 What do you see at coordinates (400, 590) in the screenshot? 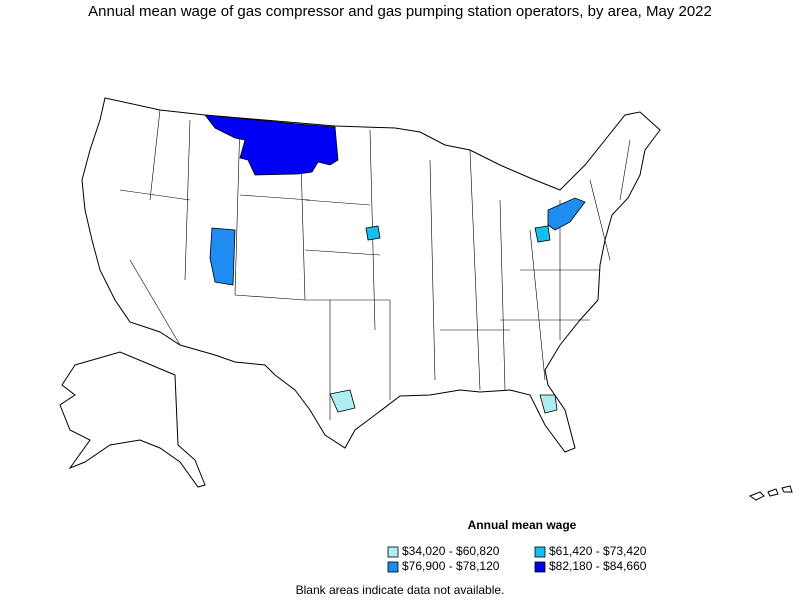
I see `footnote: Blank areas indicate data not available.` at bounding box center [400, 590].